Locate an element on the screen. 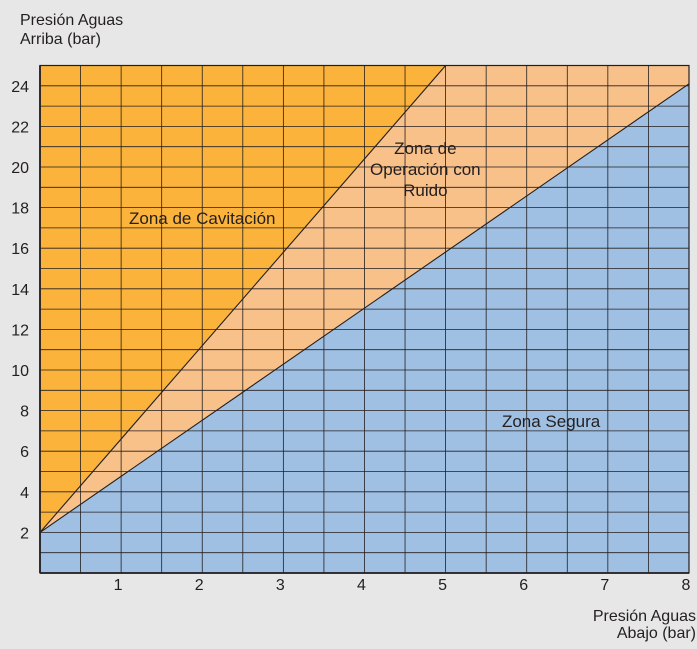  x-tick-label: 5 is located at coordinates (442, 585).